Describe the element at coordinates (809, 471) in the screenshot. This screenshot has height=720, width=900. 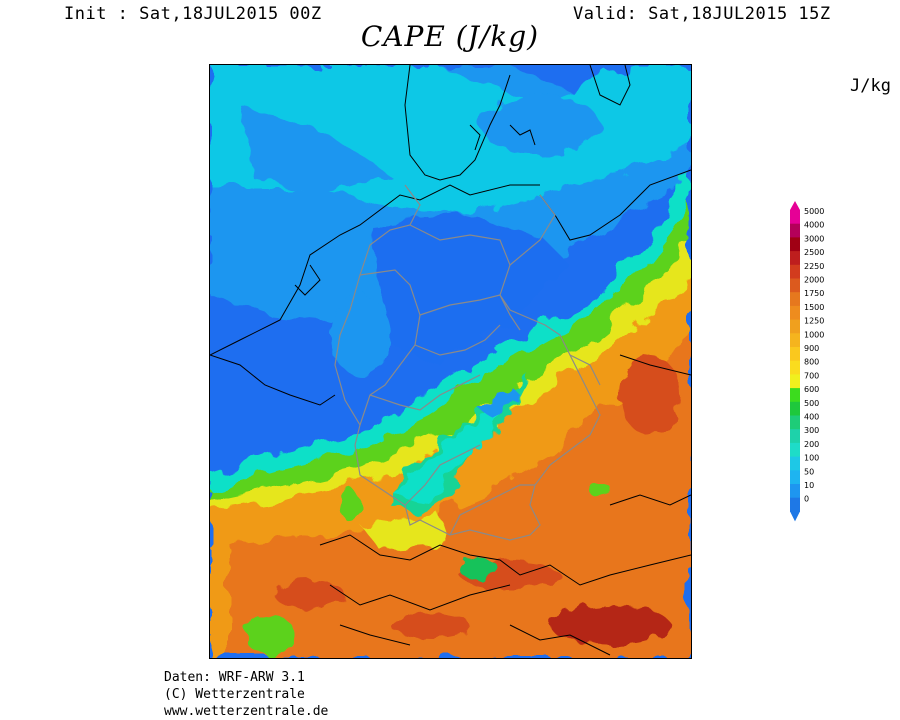
I see `colorbar-label: 50` at that location.